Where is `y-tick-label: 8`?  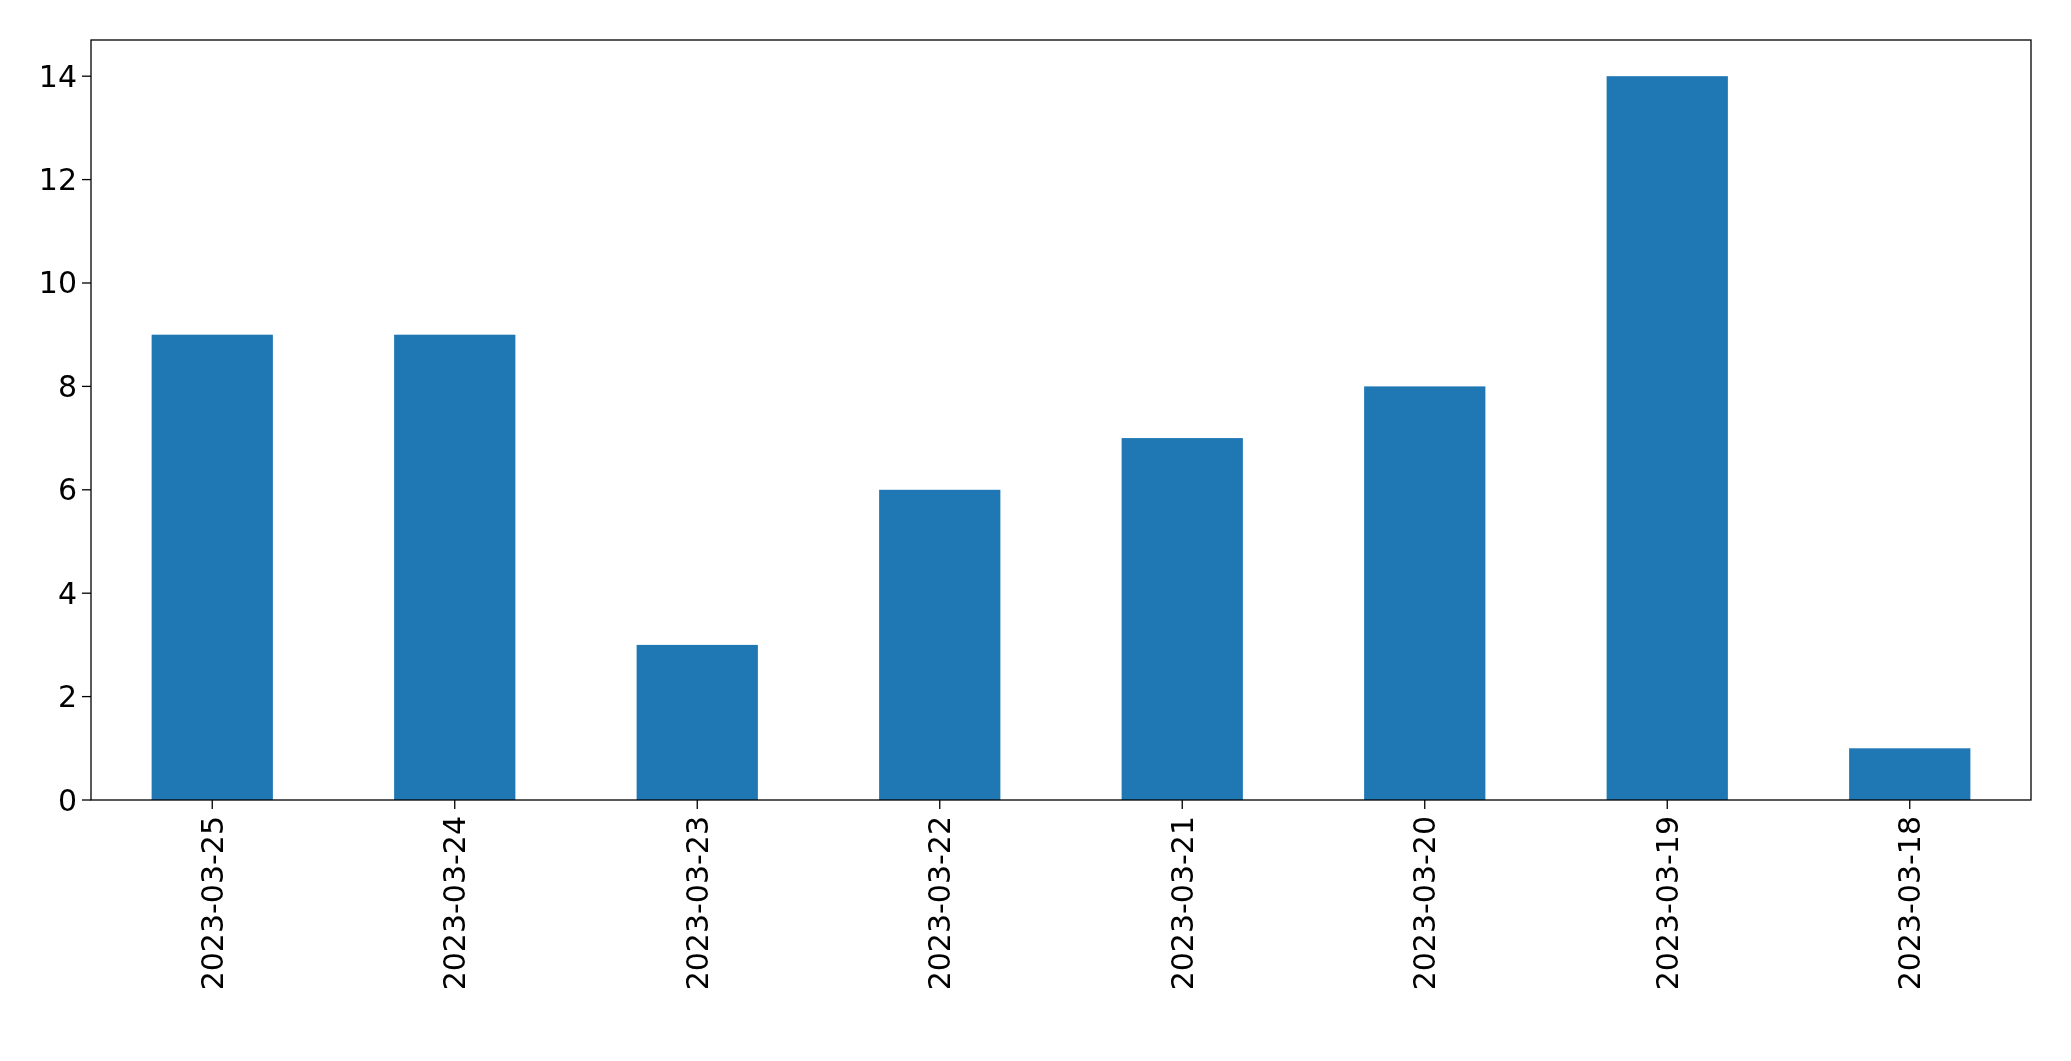
y-tick-label: 8 is located at coordinates (67, 386).